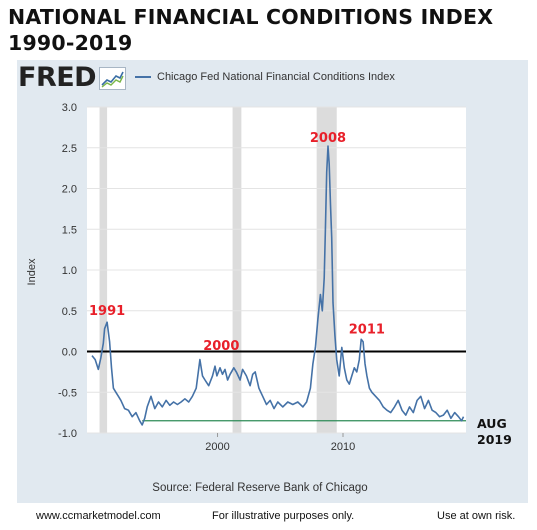  Describe the element at coordinates (67, 393) in the screenshot. I see `y-tick-label: -0.5` at that location.